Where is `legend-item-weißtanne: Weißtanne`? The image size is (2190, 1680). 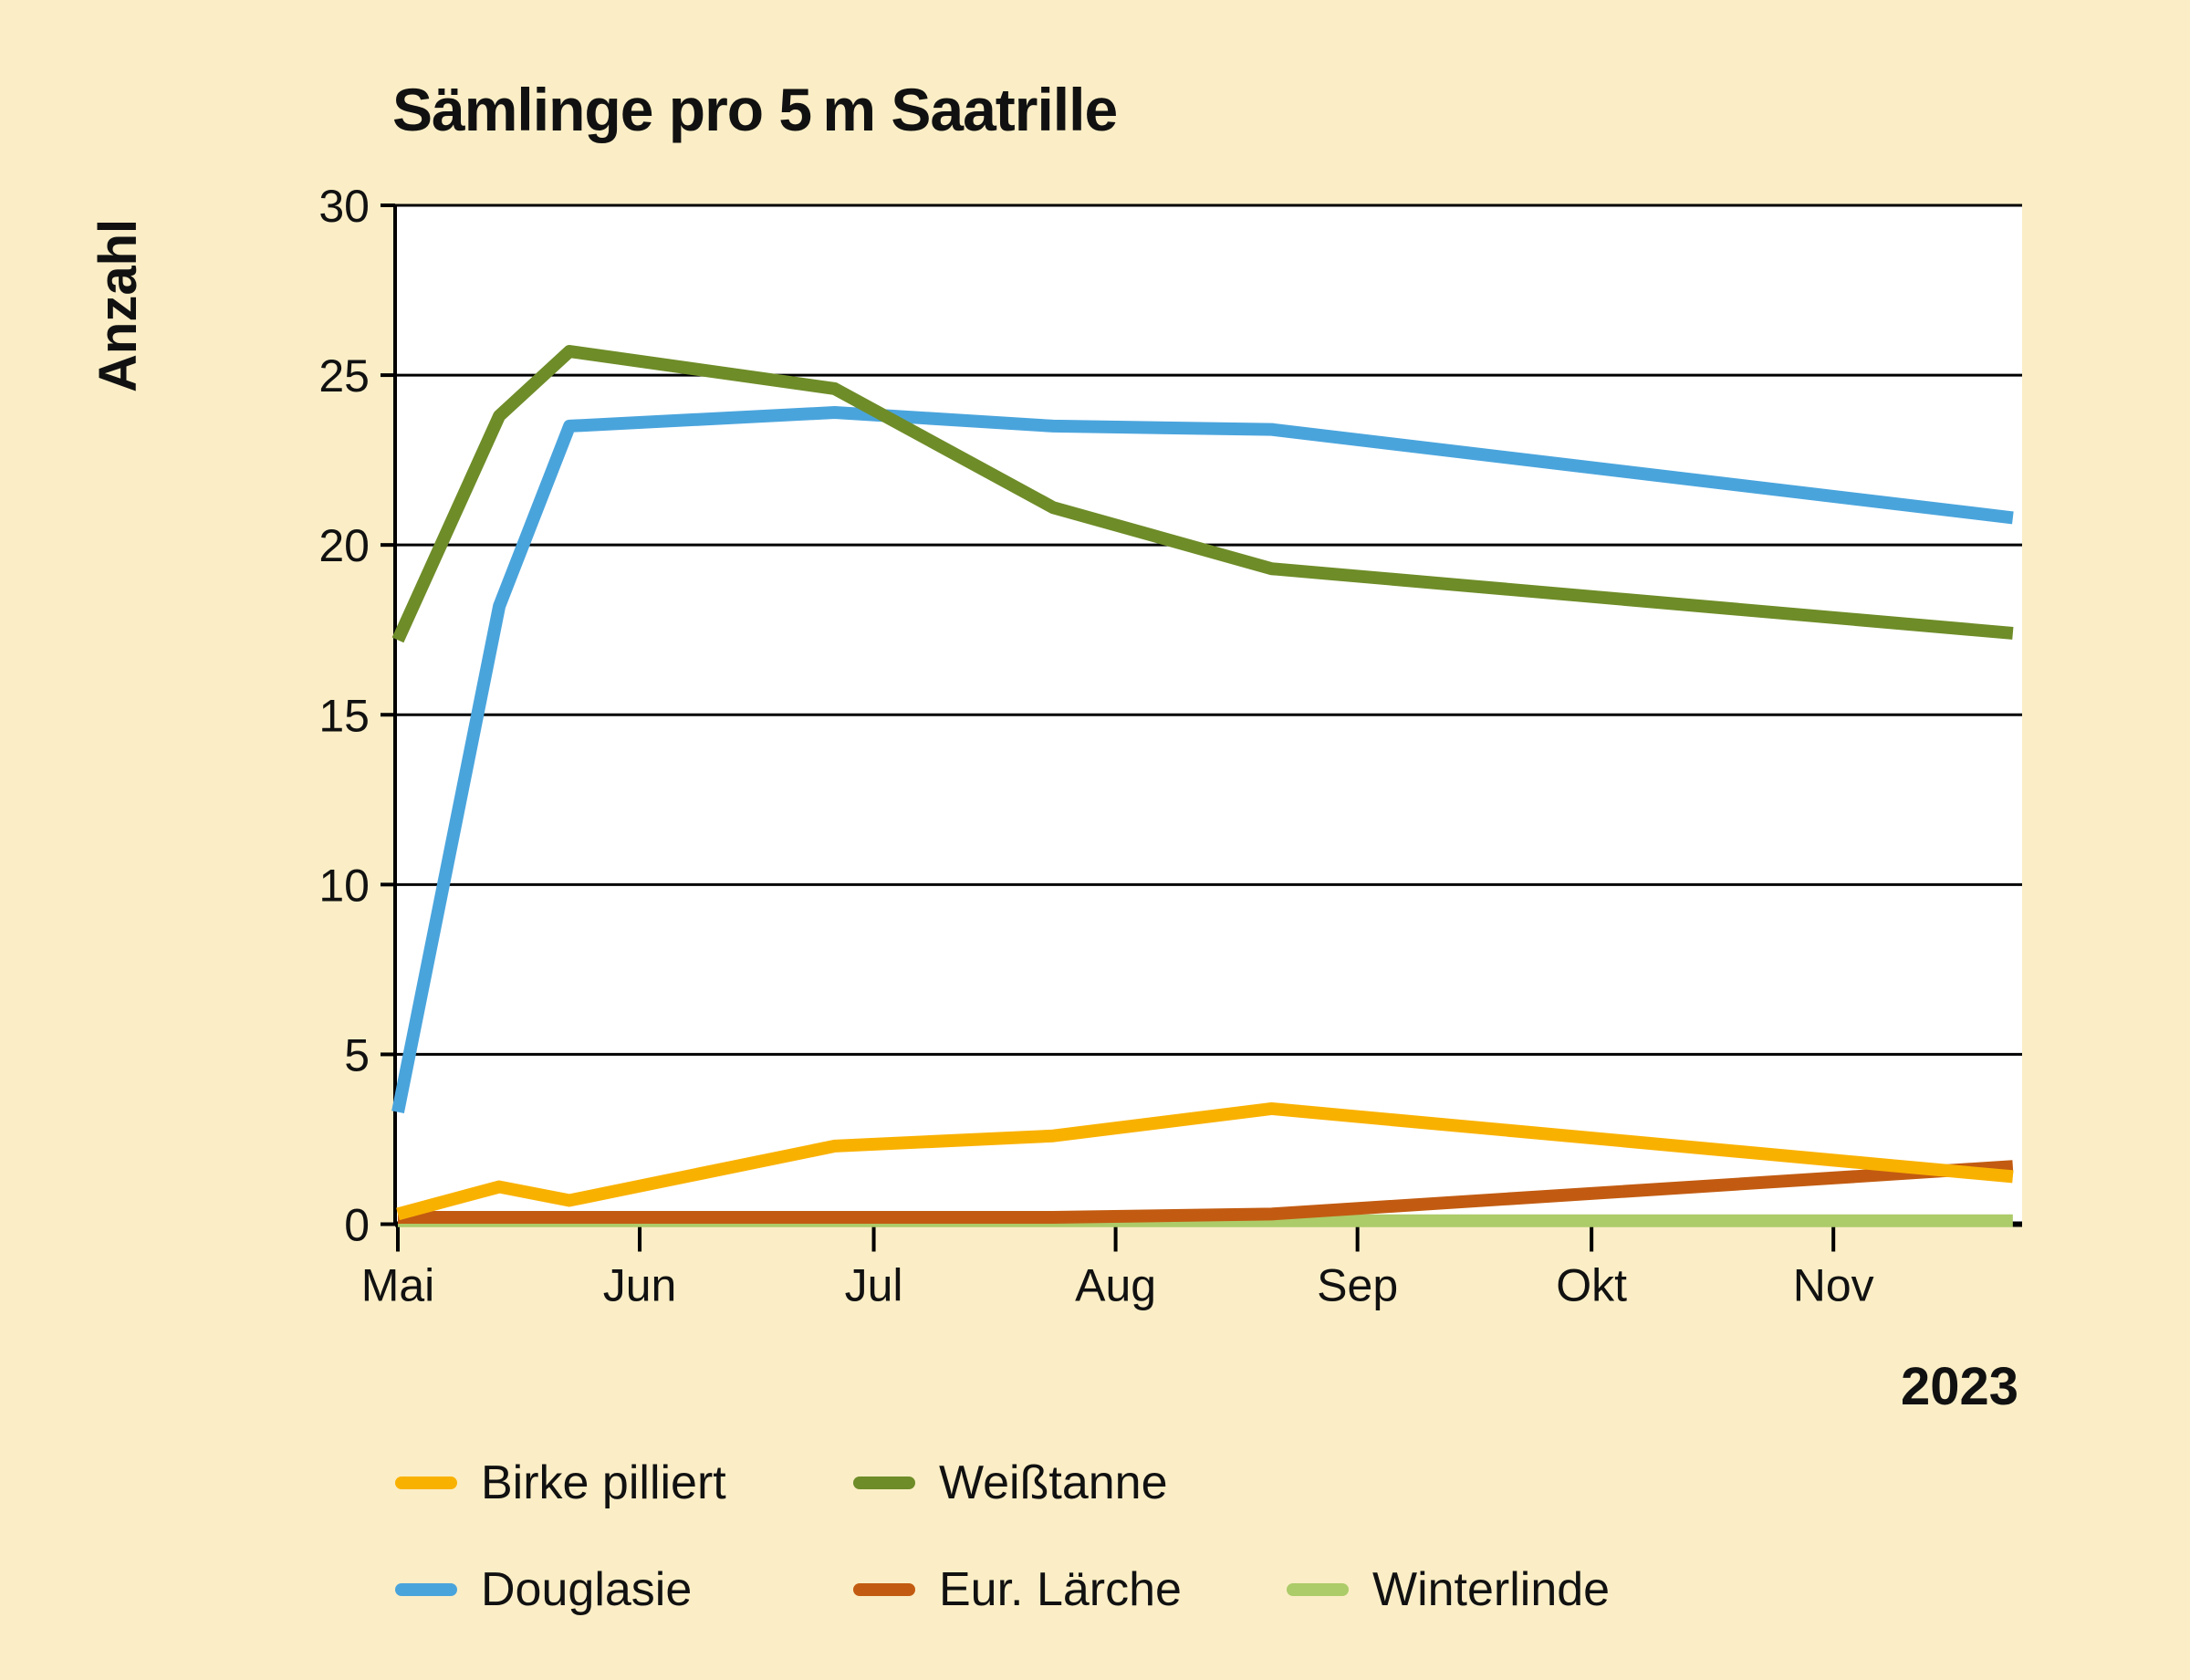
legend-item-weißtanne: Weißtanne is located at coordinates (1010, 1483).